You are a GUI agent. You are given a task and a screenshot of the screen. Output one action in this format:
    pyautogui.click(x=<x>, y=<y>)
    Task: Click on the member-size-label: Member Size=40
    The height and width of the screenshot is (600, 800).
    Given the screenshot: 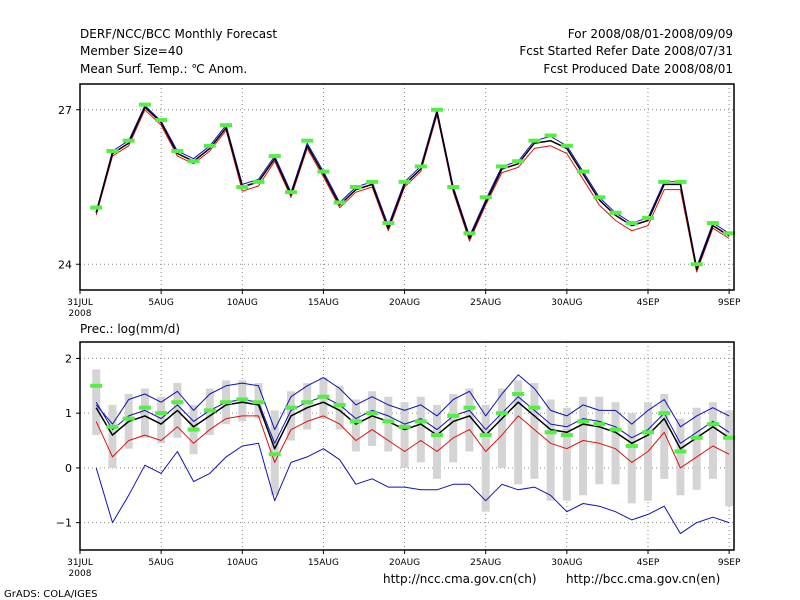 What is the action you would take?
    pyautogui.click(x=131, y=51)
    